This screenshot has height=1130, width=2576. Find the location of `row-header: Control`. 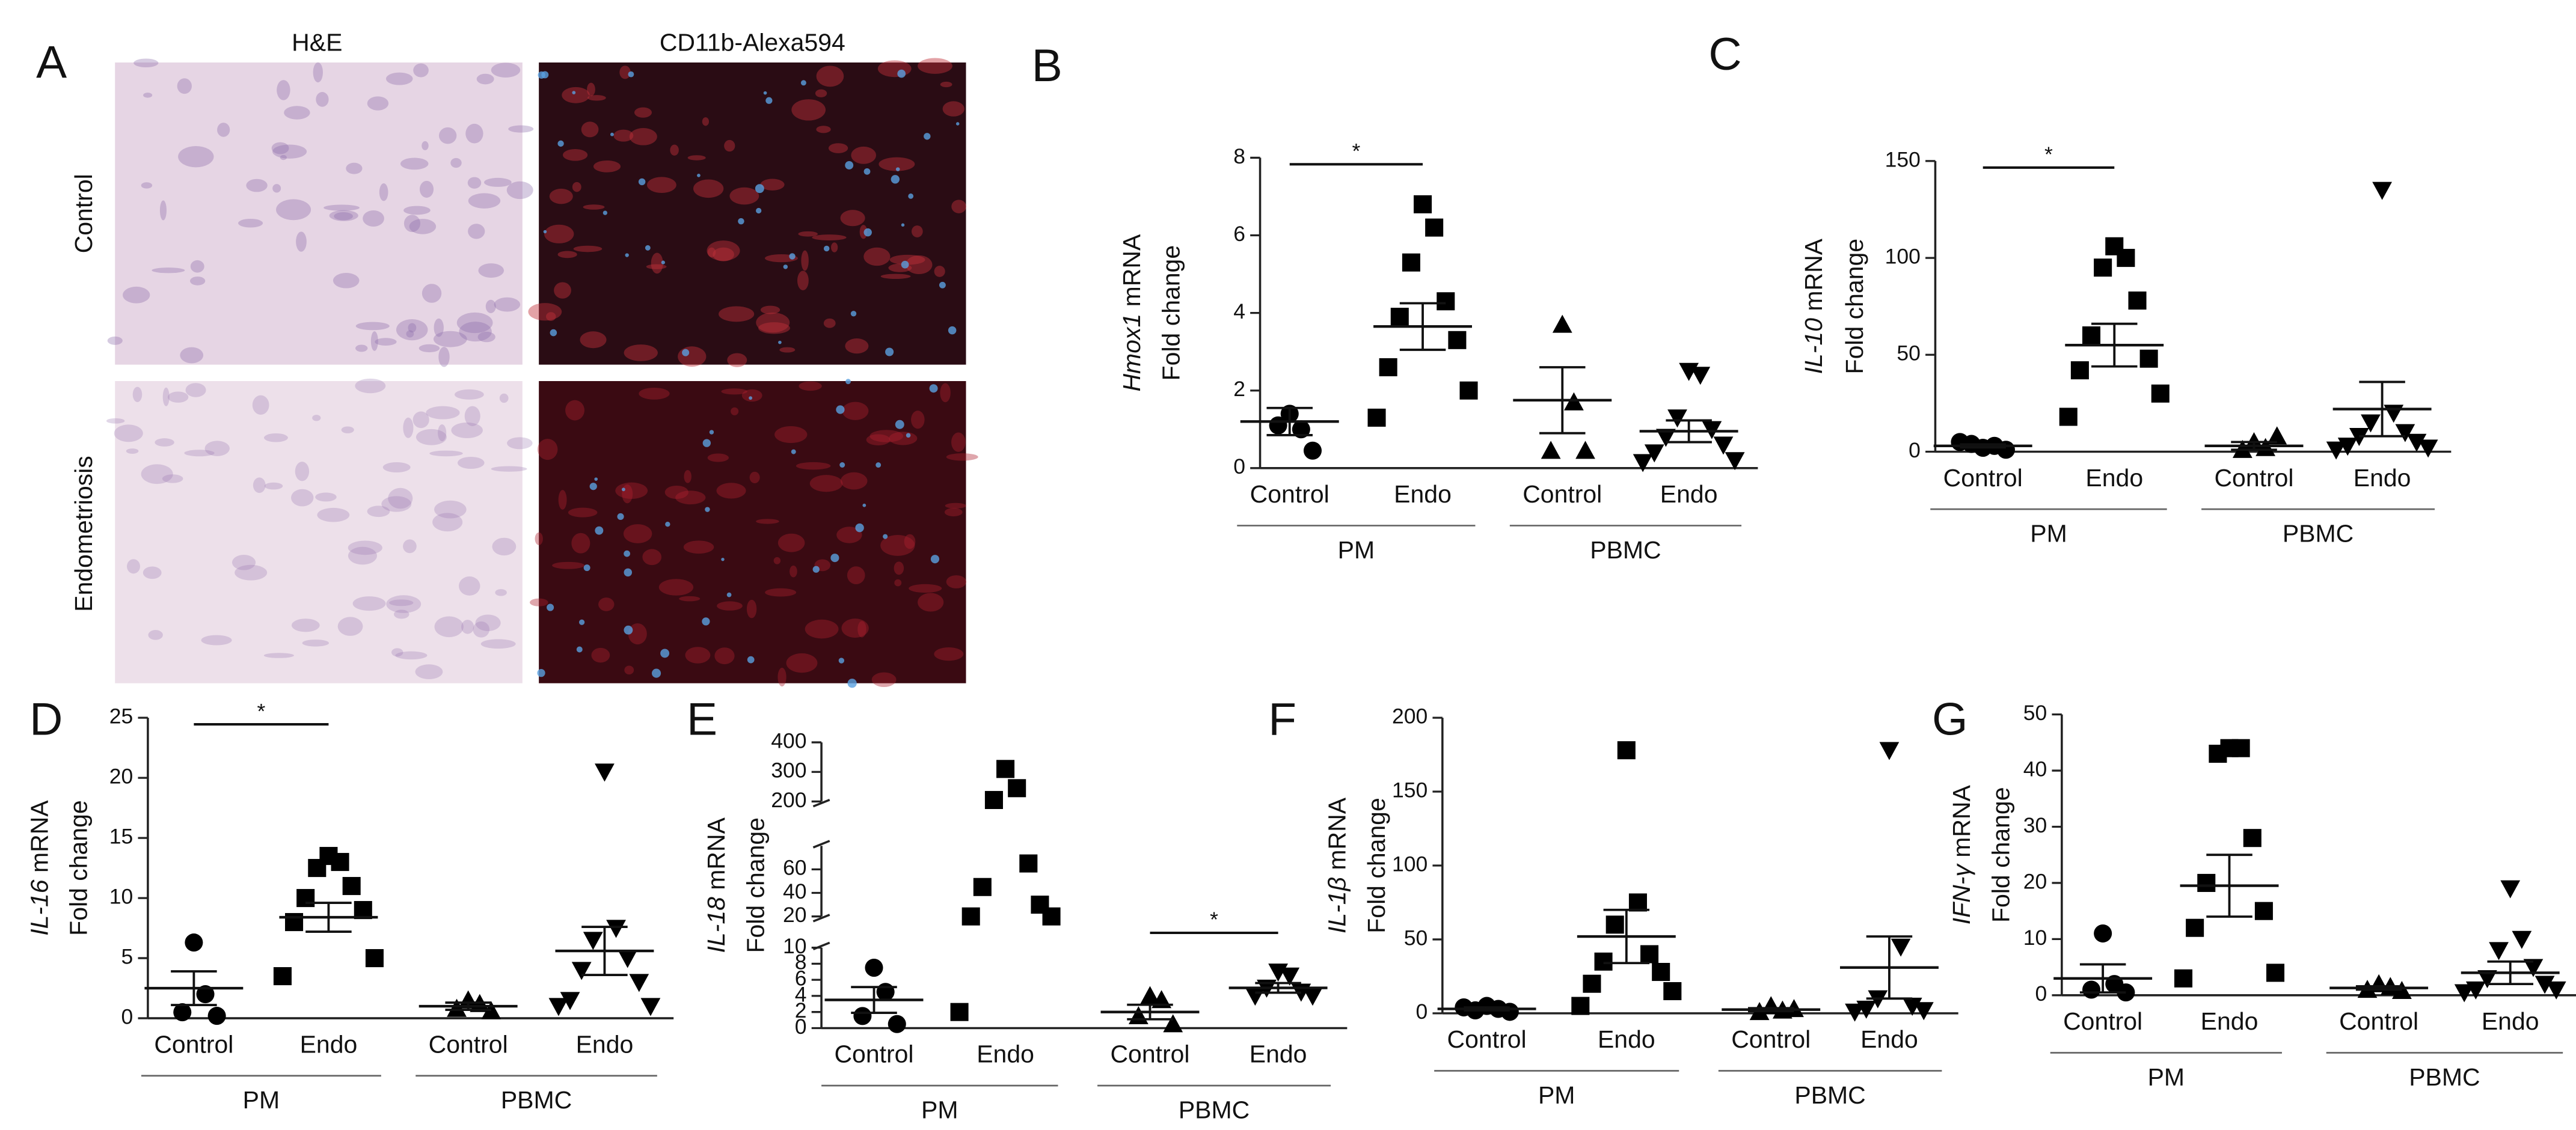

row-header: Control is located at coordinates (83, 213).